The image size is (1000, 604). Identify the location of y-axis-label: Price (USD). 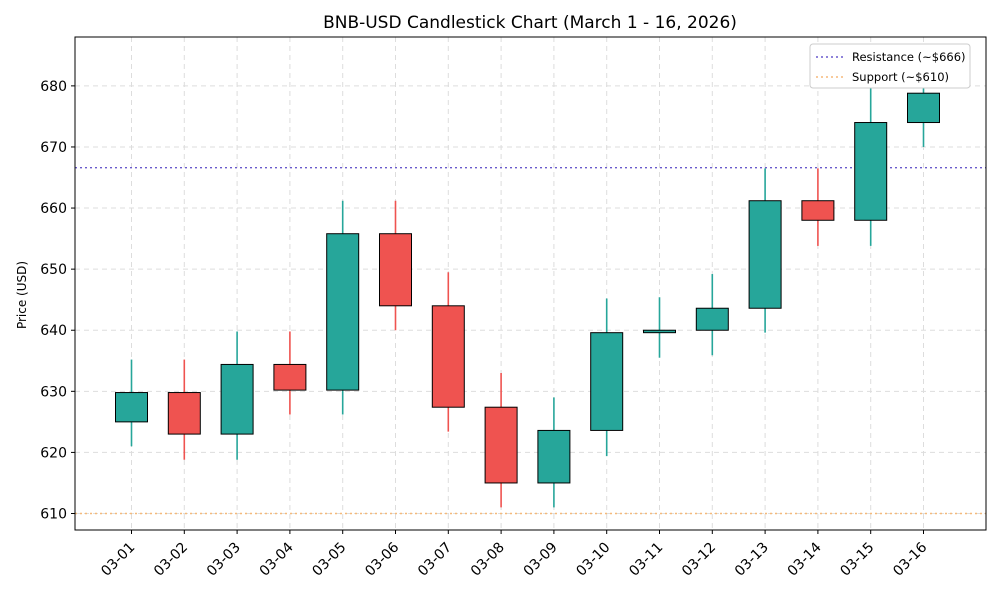
(22, 295).